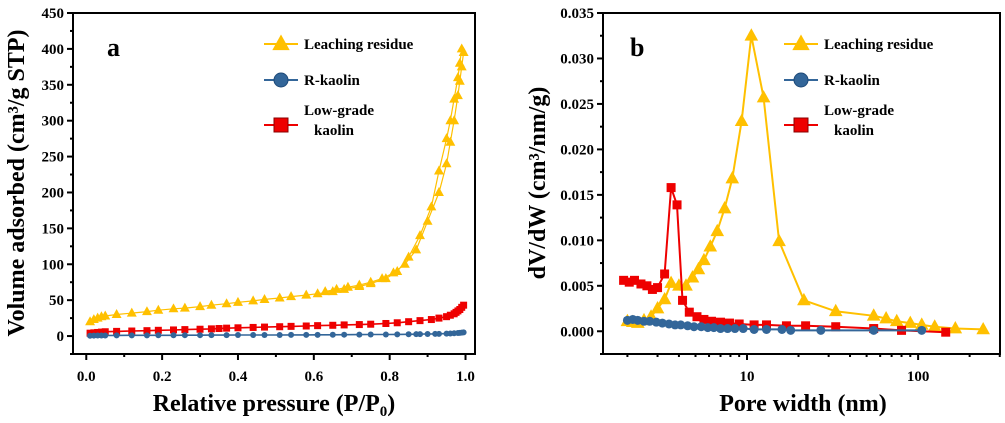 The width and height of the screenshot is (1005, 423). I want to click on b-legend-item-lowgrade: Low-grade kaolin, so click(839, 121).